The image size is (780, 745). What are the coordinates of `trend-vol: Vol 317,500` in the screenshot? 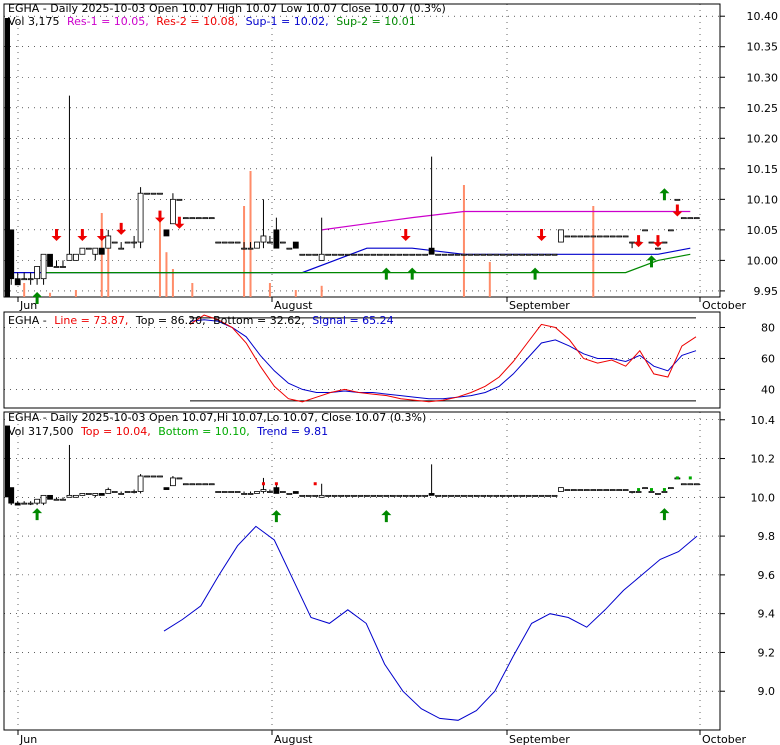 It's located at (40, 431).